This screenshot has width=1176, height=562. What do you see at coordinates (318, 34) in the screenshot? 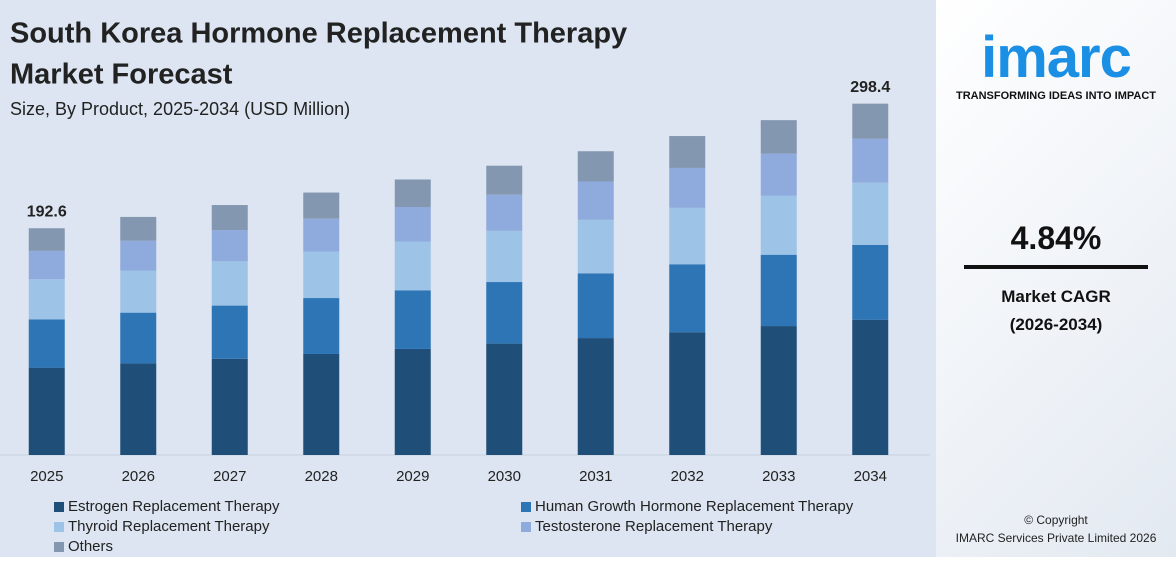
I see `chart-title: South Korea Hormone Replacement Therapy` at bounding box center [318, 34].